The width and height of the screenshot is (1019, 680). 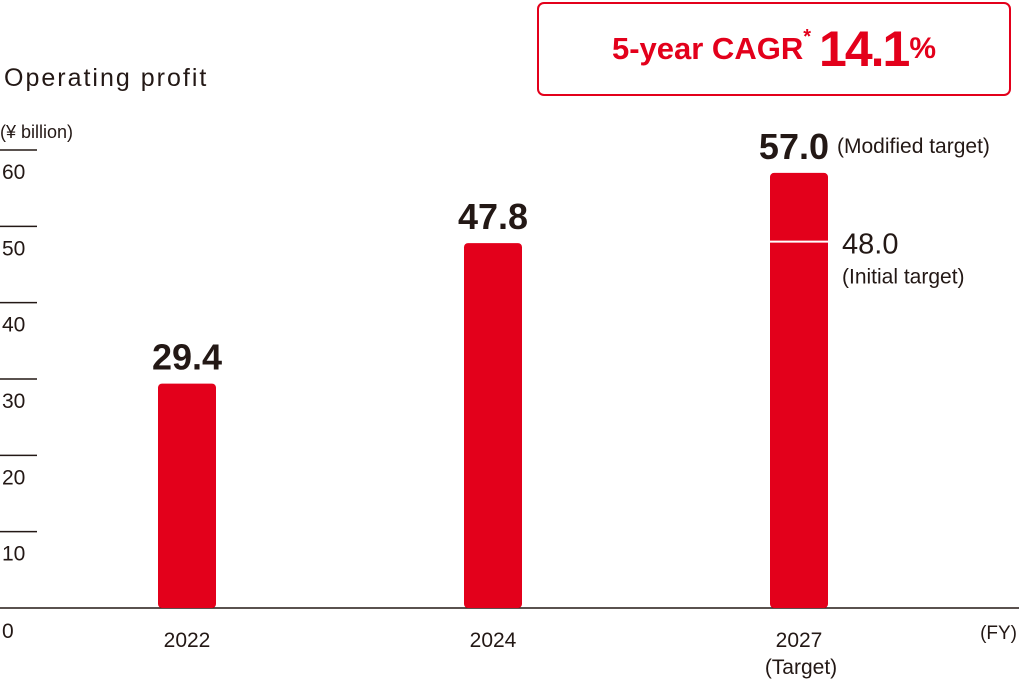 I want to click on bar-2024, so click(x=493, y=426).